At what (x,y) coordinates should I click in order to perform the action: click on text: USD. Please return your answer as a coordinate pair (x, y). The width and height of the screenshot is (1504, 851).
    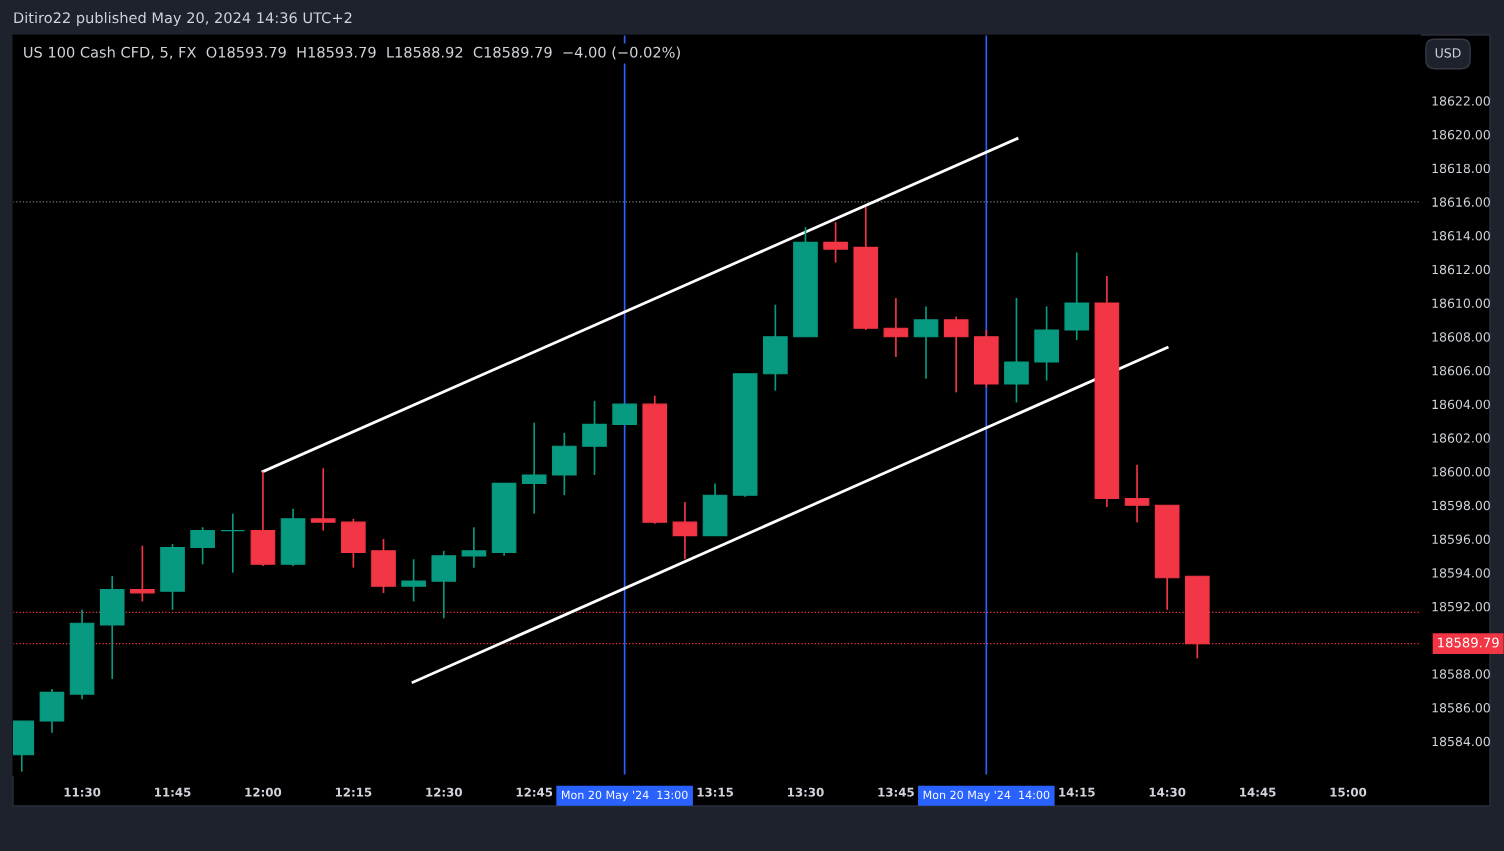
    Looking at the image, I should click on (1448, 53).